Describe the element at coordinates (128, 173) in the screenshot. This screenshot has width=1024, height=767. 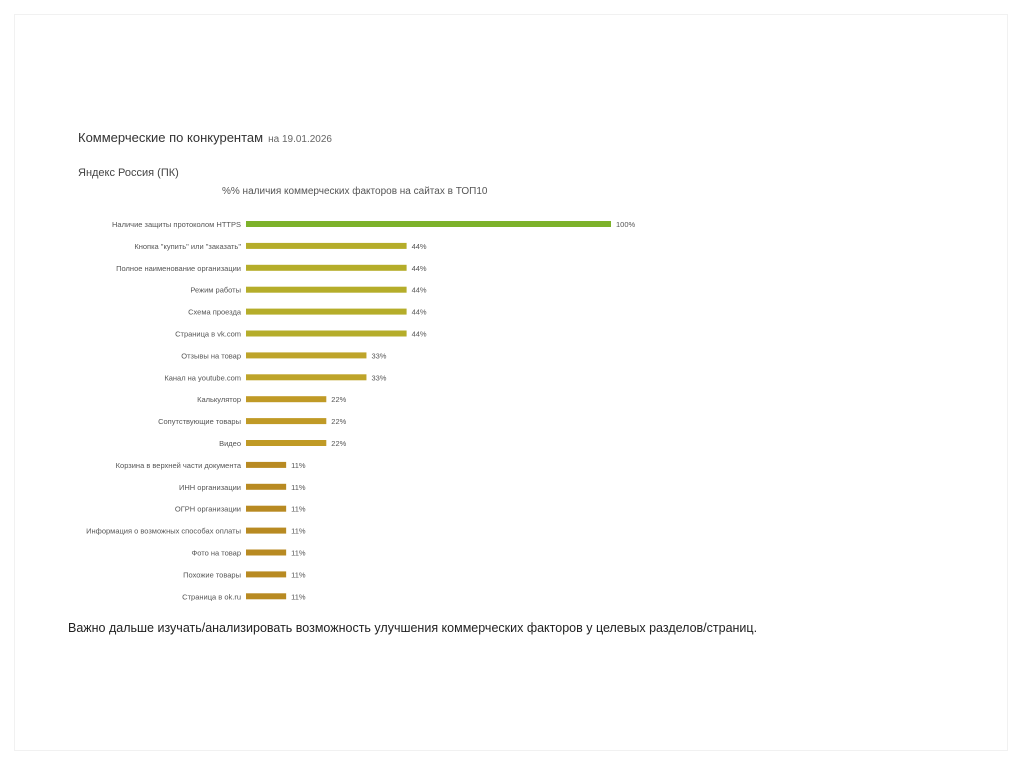
I see `search-engine-label: Яндекс Россия (ПК)` at that location.